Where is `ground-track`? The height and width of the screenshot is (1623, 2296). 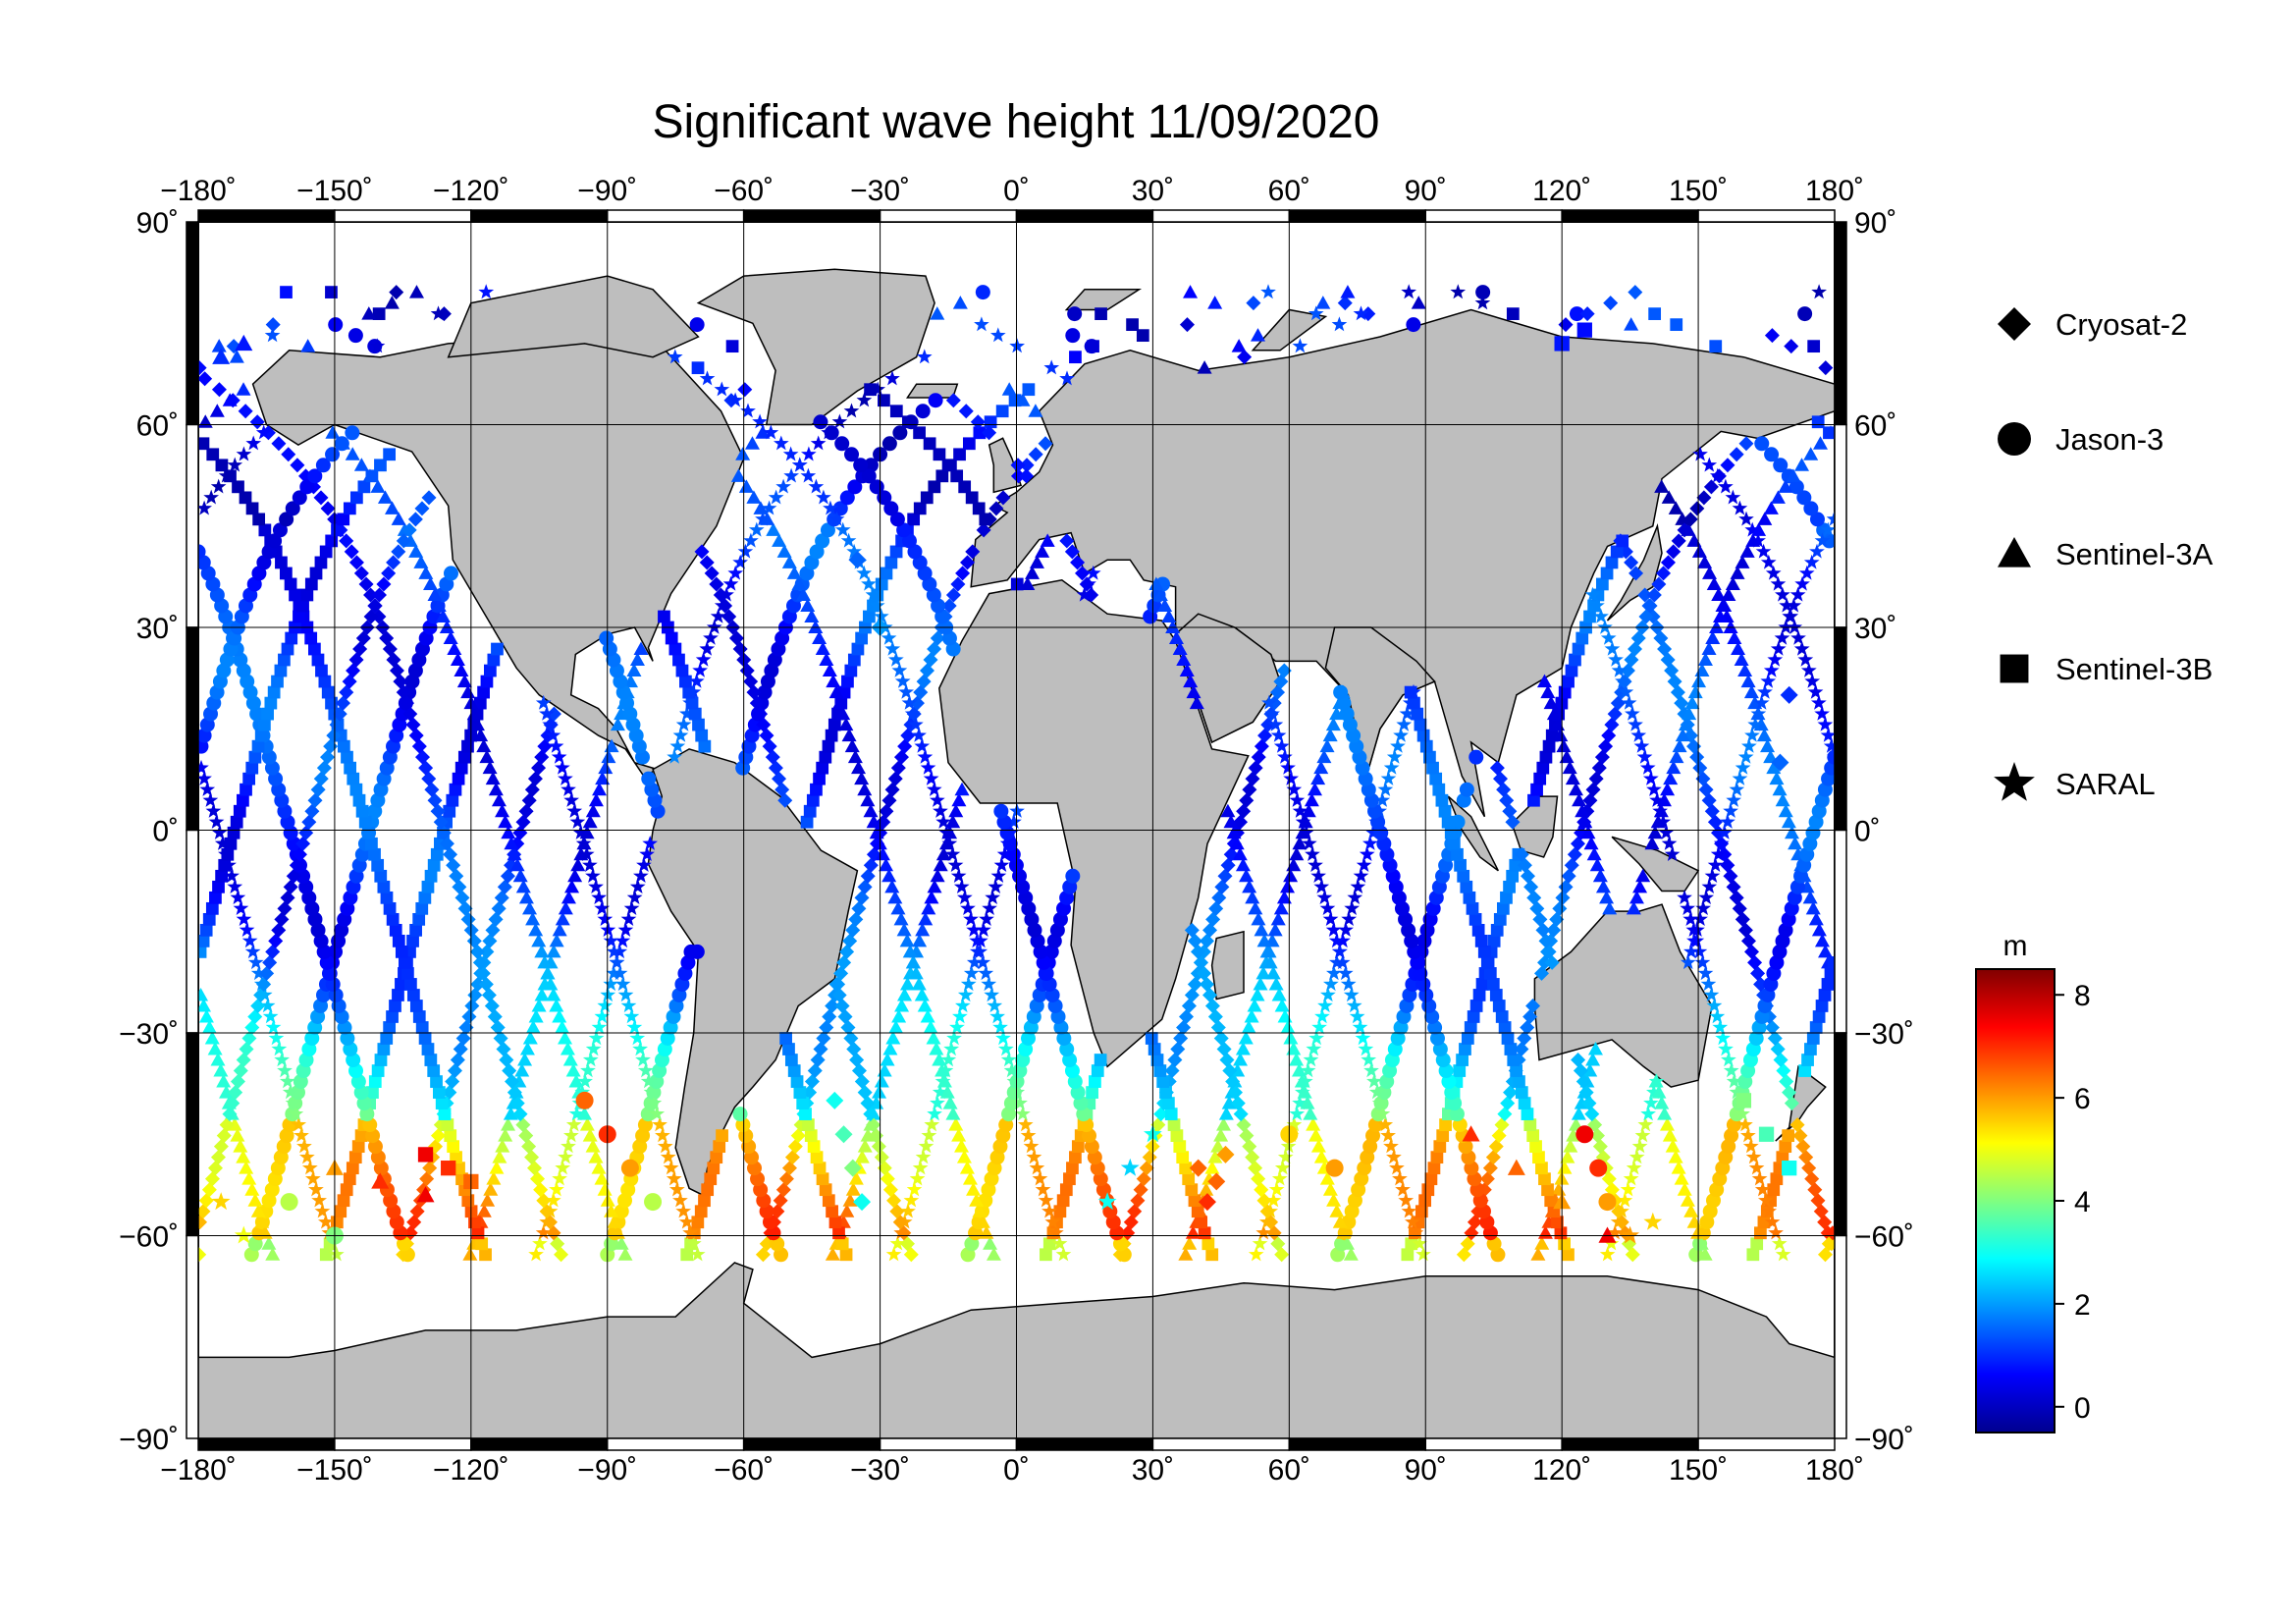
ground-track is located at coordinates (589, 774).